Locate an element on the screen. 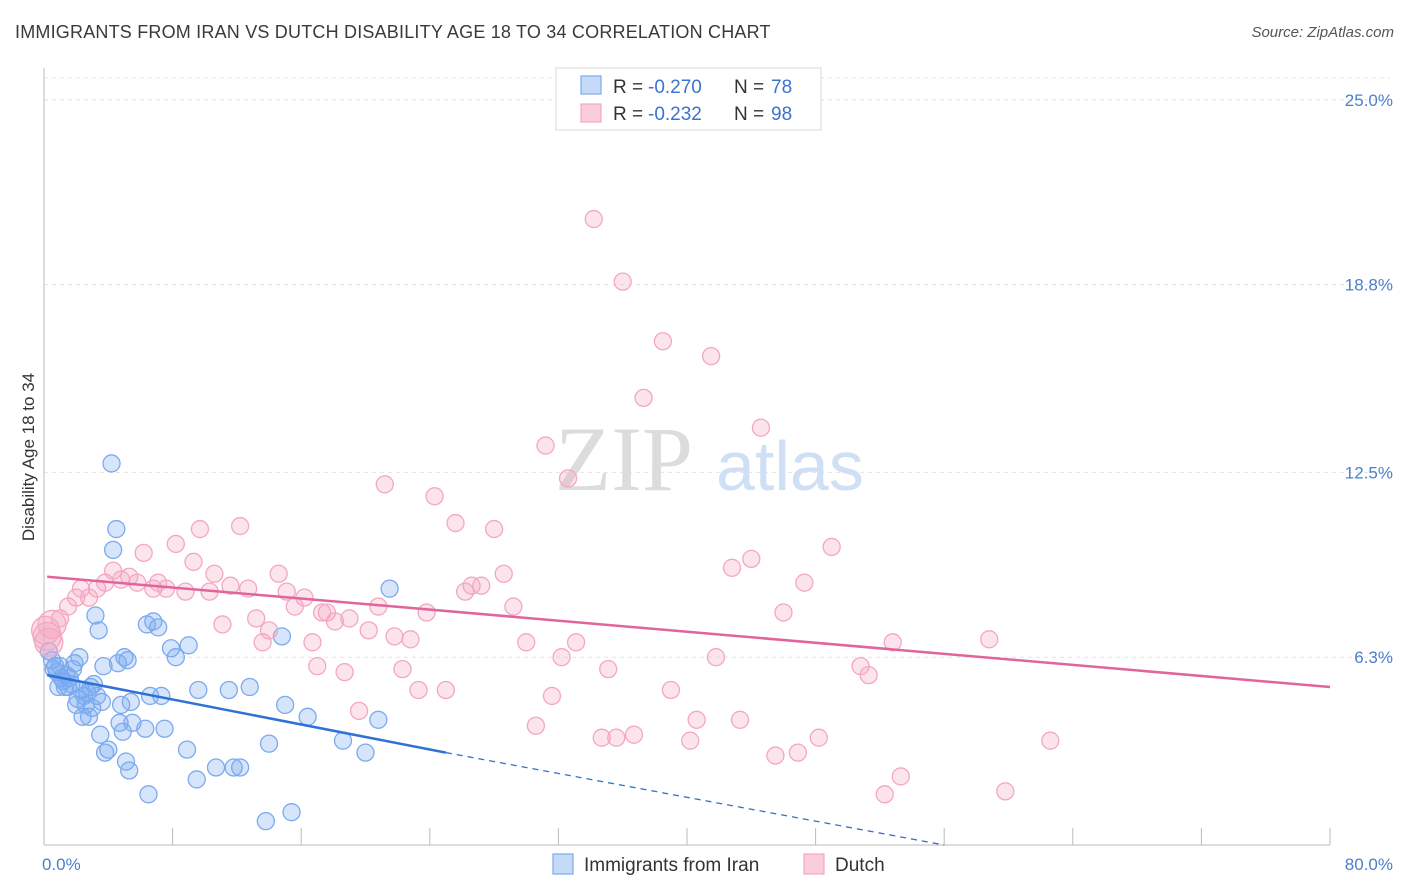  legend-swatch-dutch is located at coordinates (591, 113).